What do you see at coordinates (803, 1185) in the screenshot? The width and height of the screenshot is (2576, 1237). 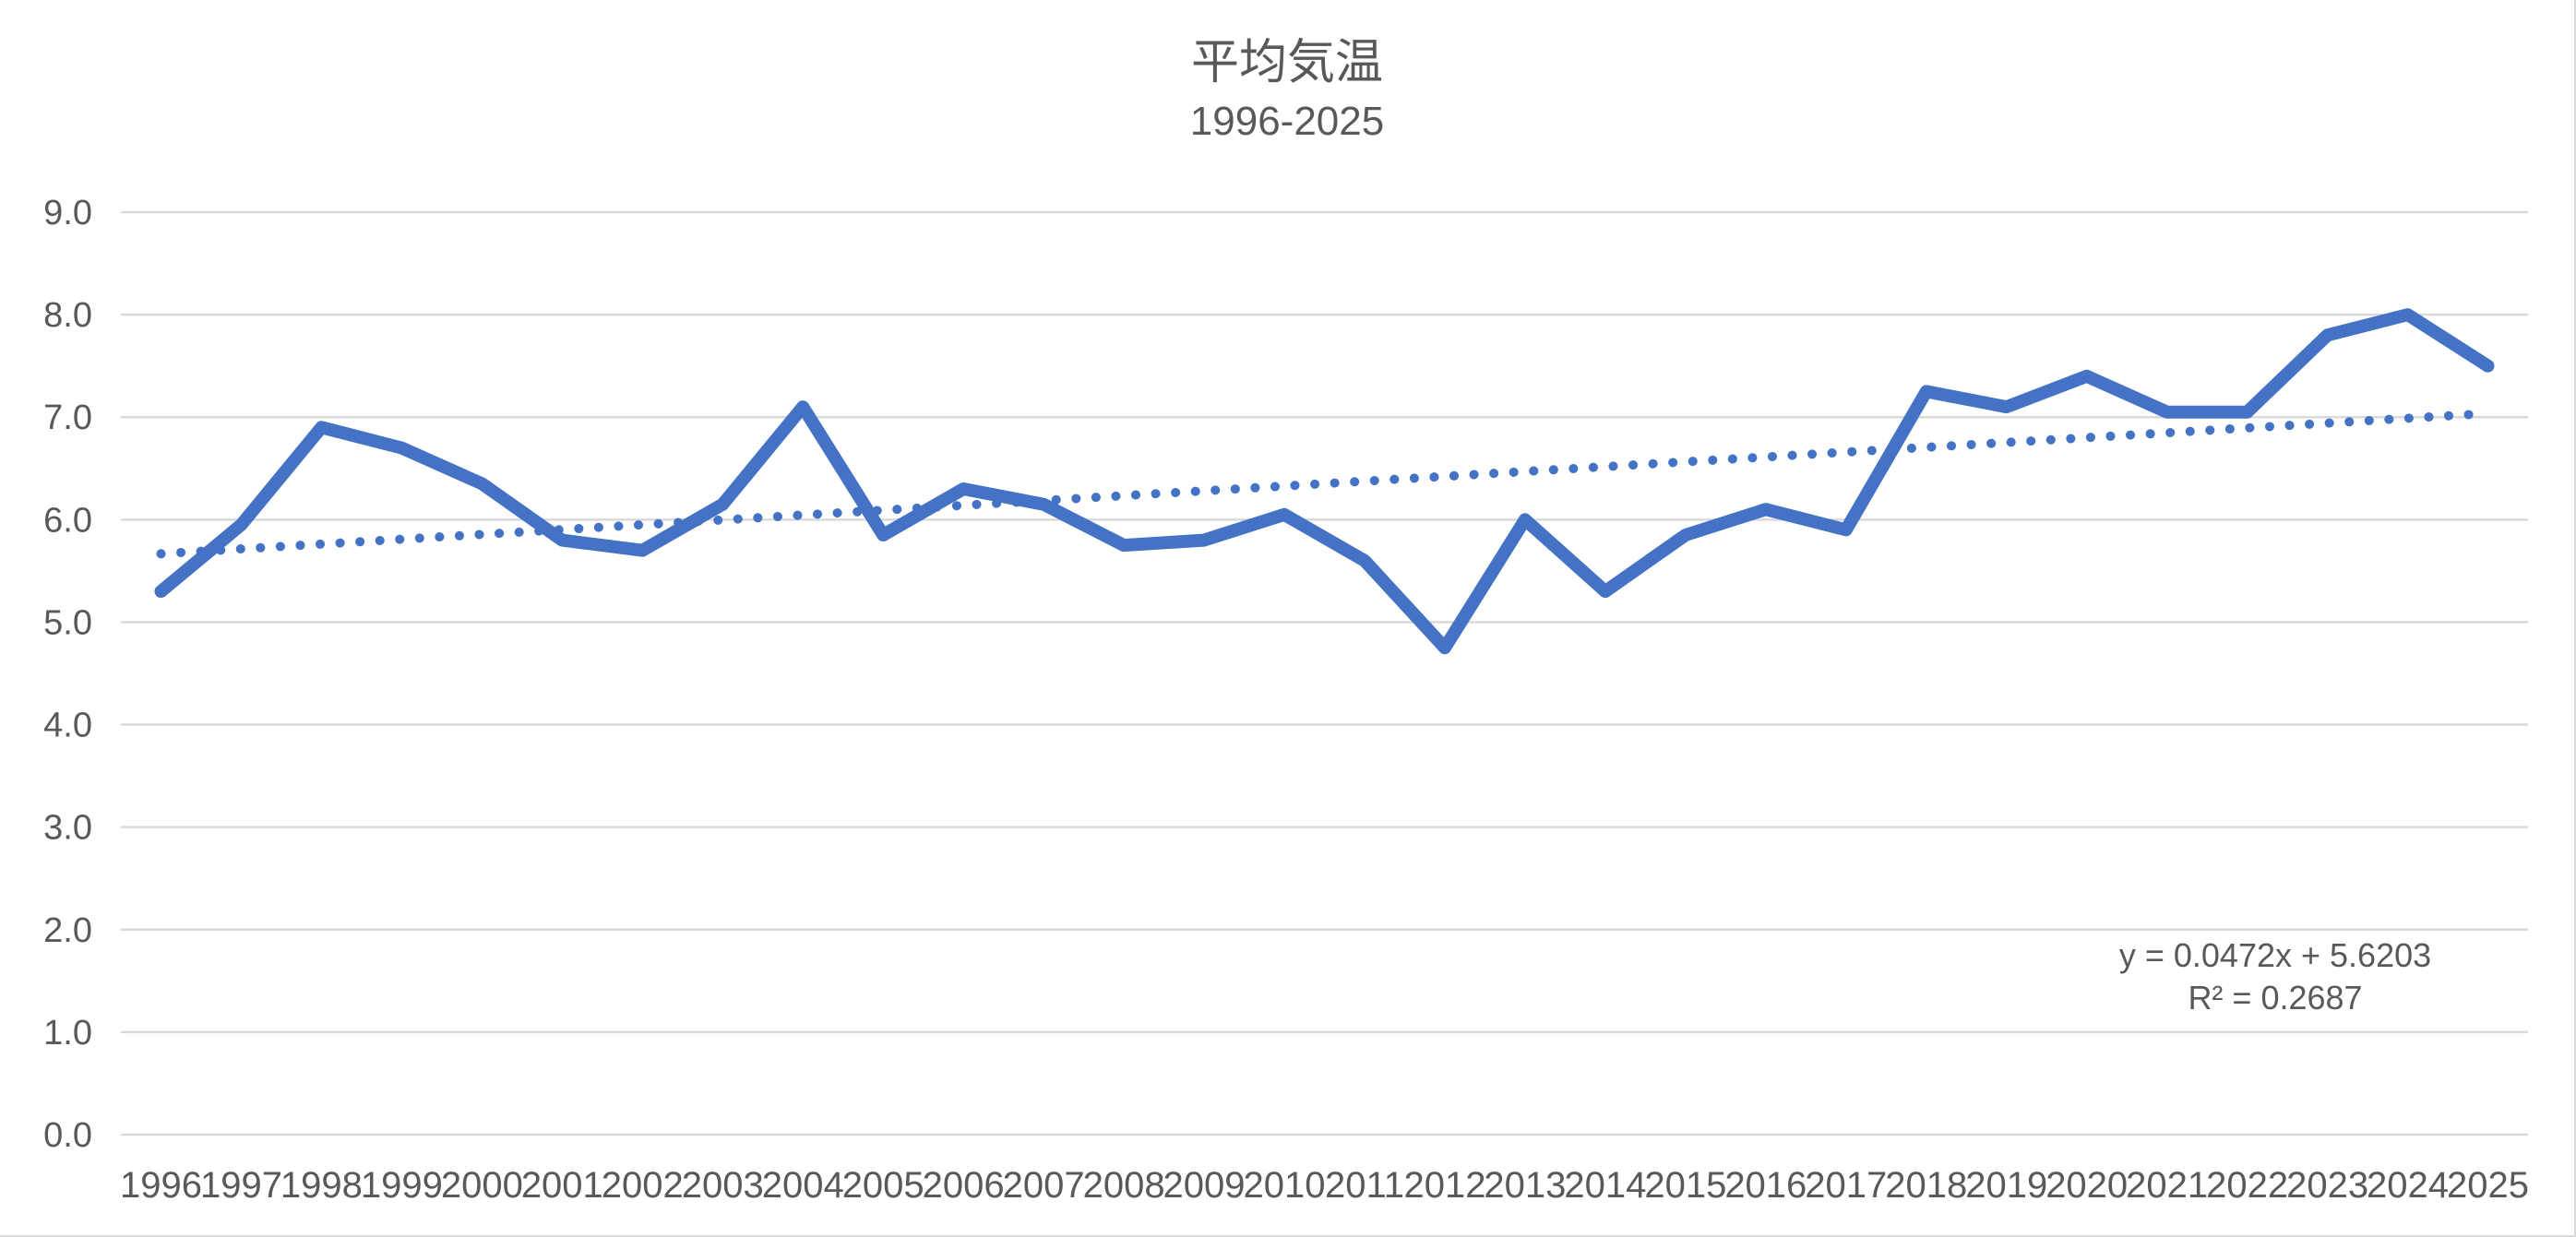 I see `x-tick-label: 2004` at bounding box center [803, 1185].